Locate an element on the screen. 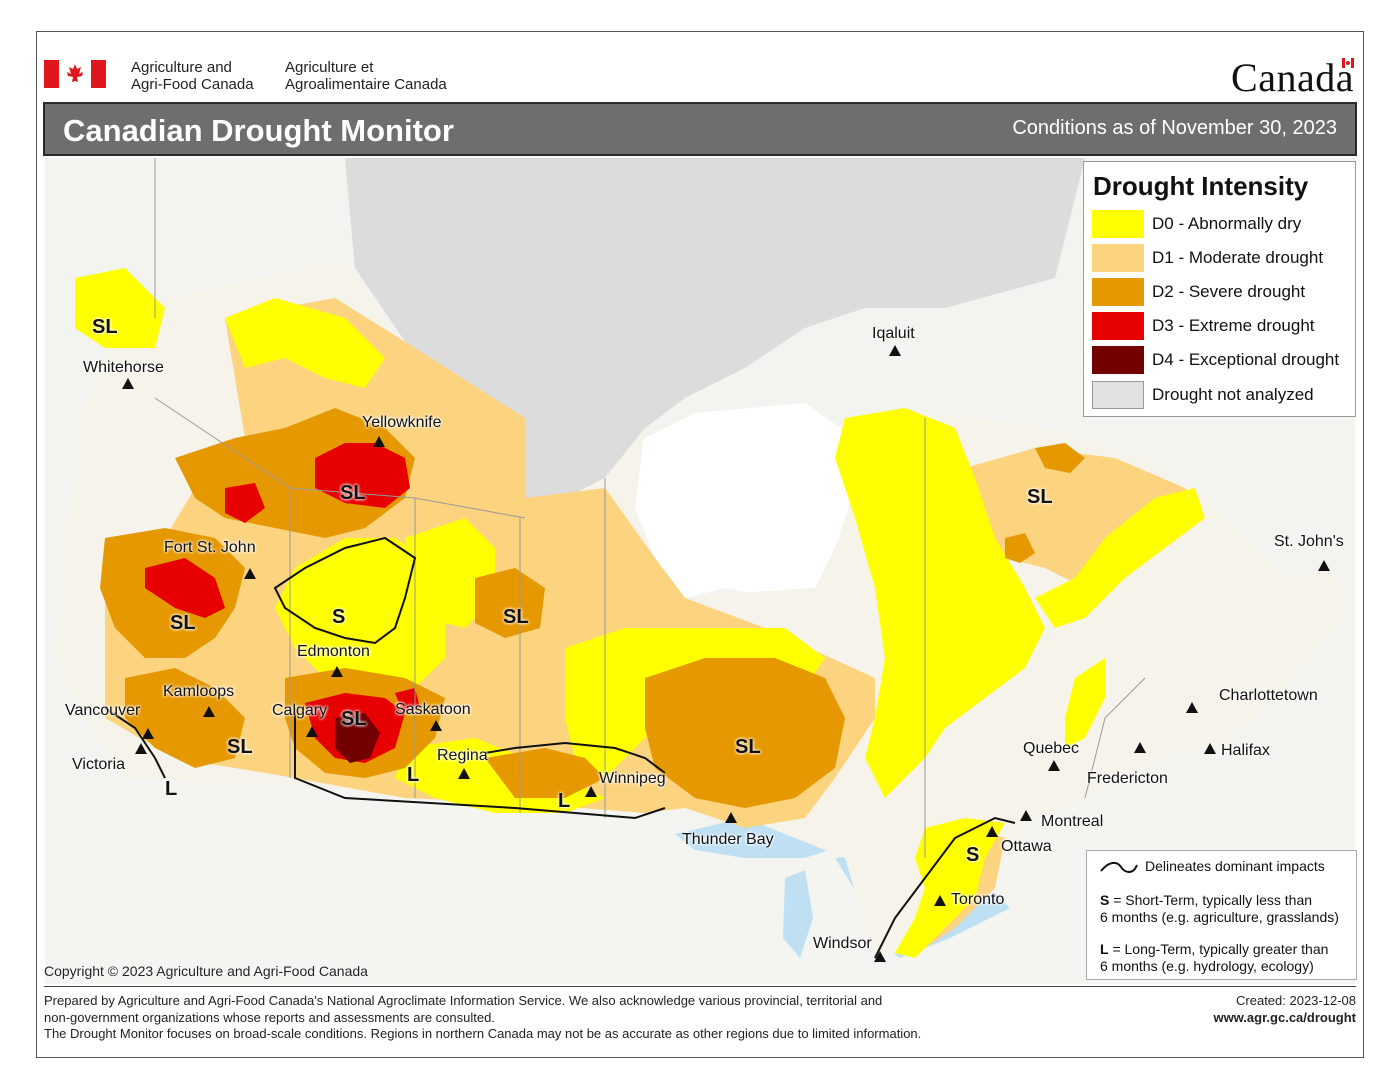 Image resolution: width=1400 pixels, height=1082 pixels. website-link: www.agr.gc.ca/drought is located at coordinates (1284, 1017).